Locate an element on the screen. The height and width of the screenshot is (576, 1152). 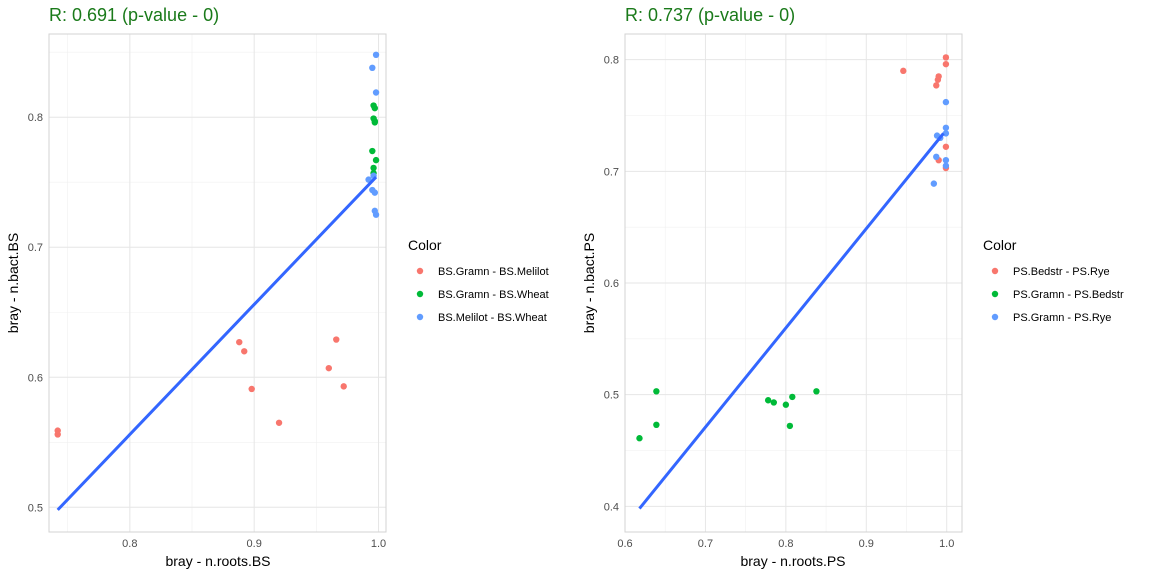
x-axis-title: bray - n.roots.BS is located at coordinates (217, 561).